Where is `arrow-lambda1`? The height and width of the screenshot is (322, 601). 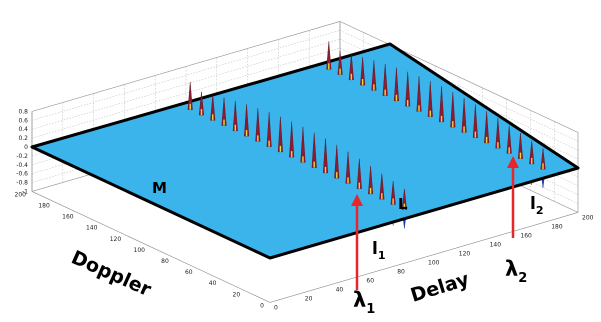 arrow-lambda1 is located at coordinates (357, 242).